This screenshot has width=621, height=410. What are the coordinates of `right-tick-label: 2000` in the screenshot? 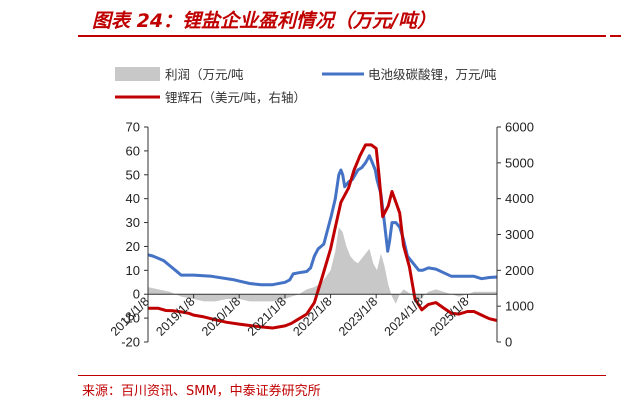 It's located at (519, 270).